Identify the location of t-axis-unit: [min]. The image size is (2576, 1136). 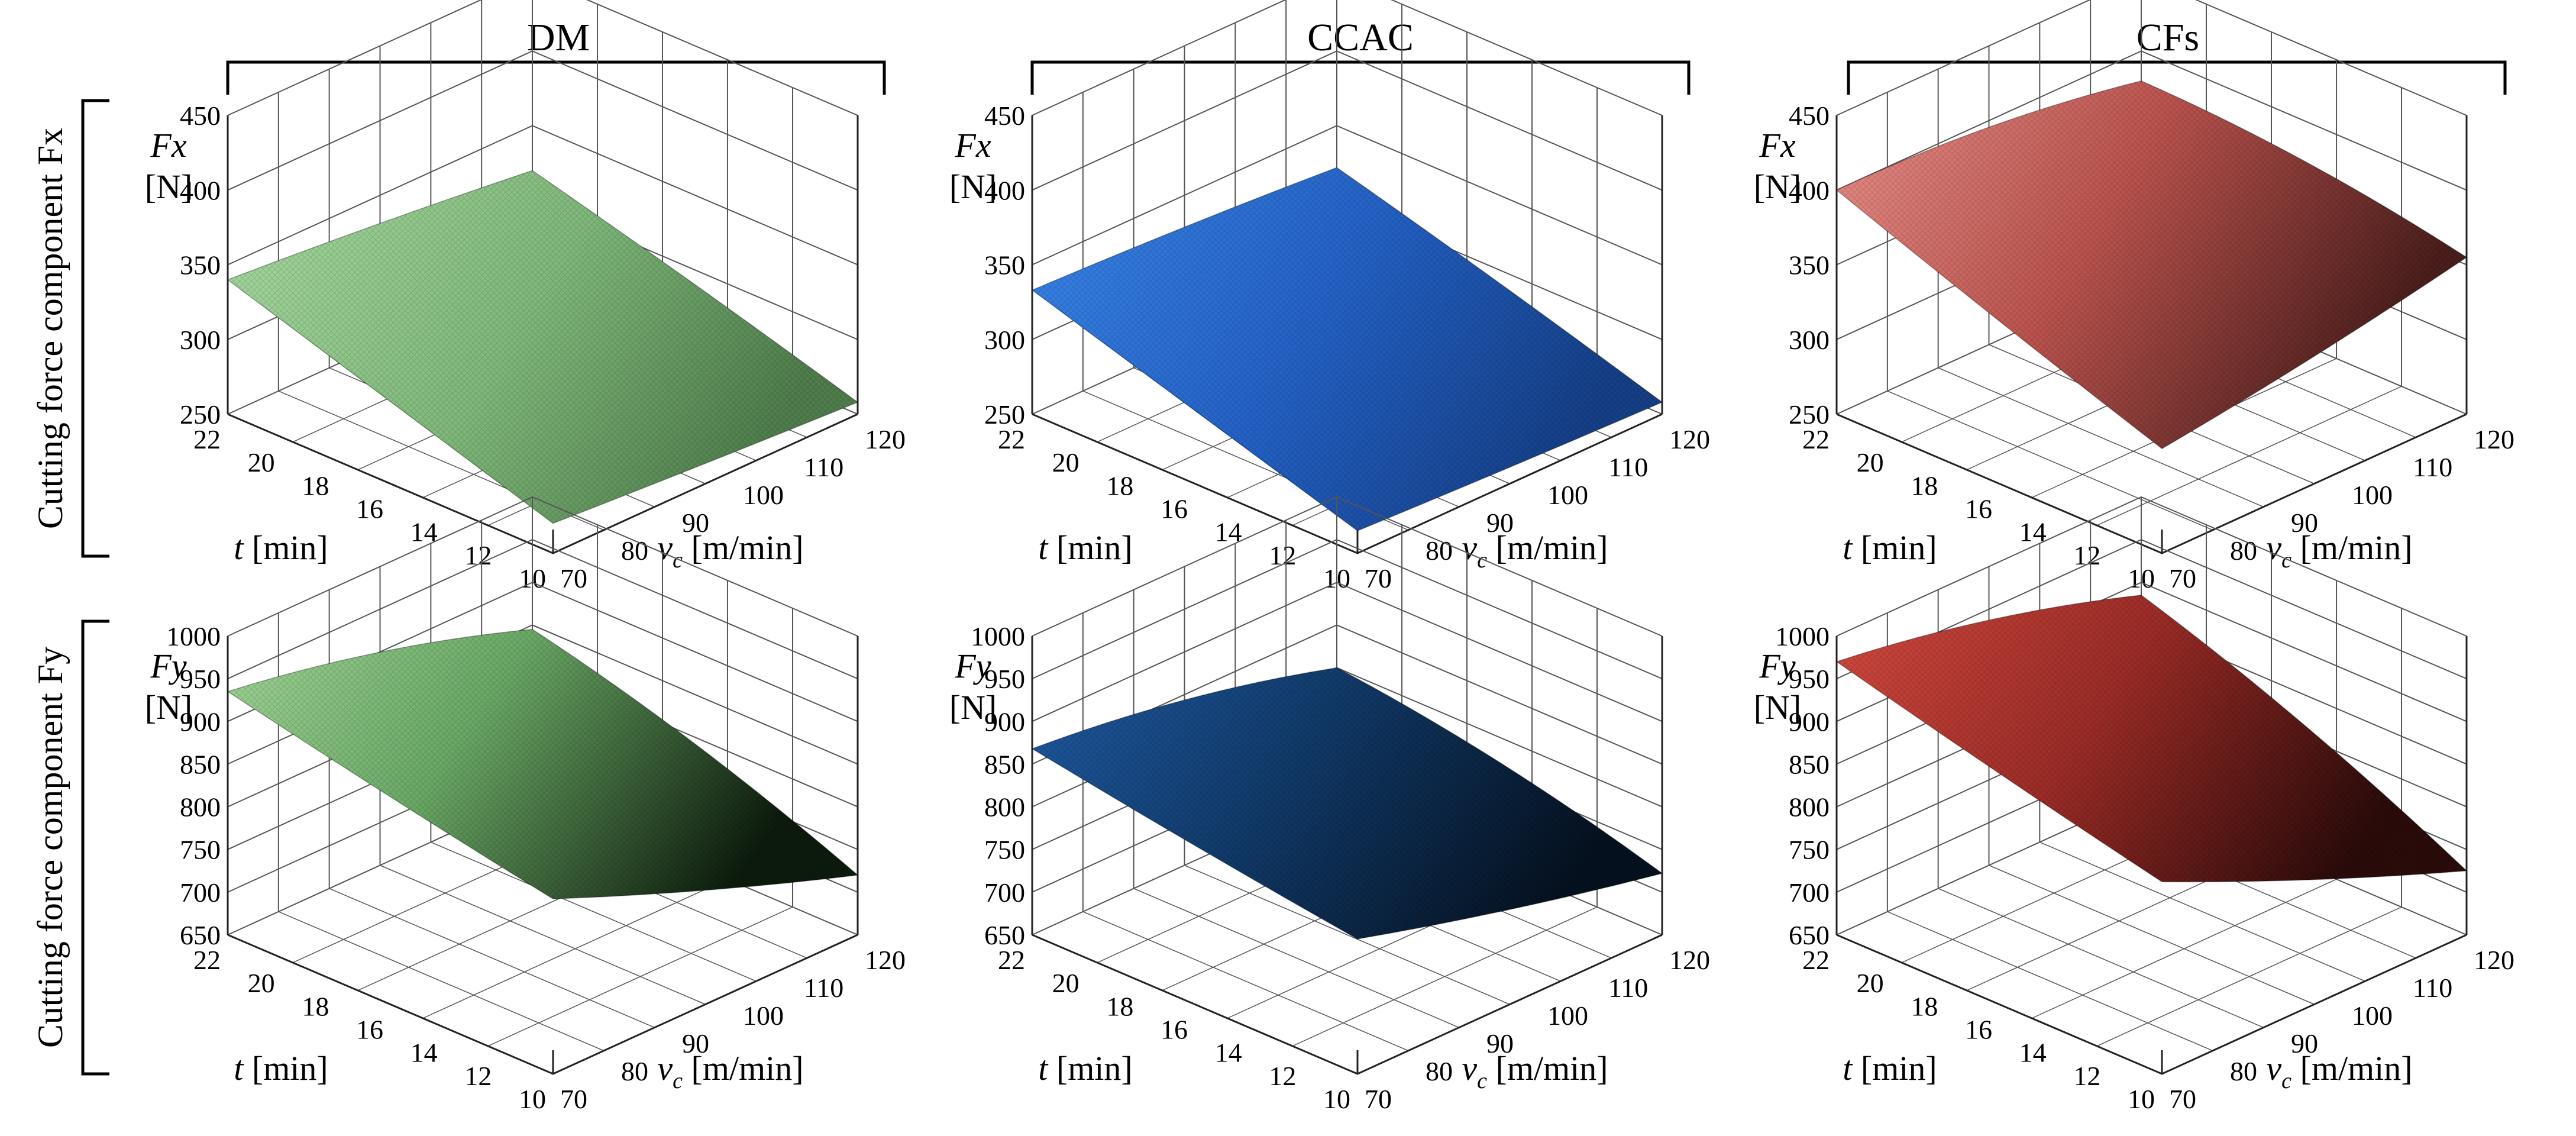
(285, 547).